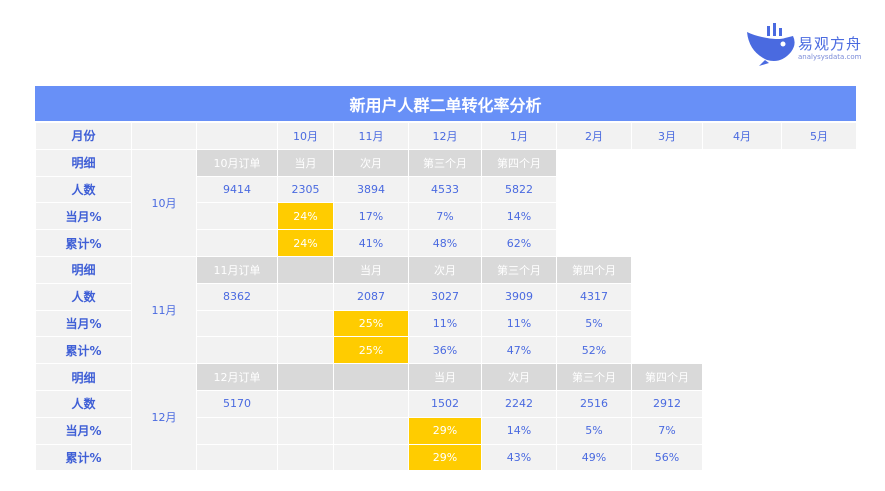 The width and height of the screenshot is (885, 491). Describe the element at coordinates (519, 296) in the screenshot. I see `data-cell: 3909` at that location.